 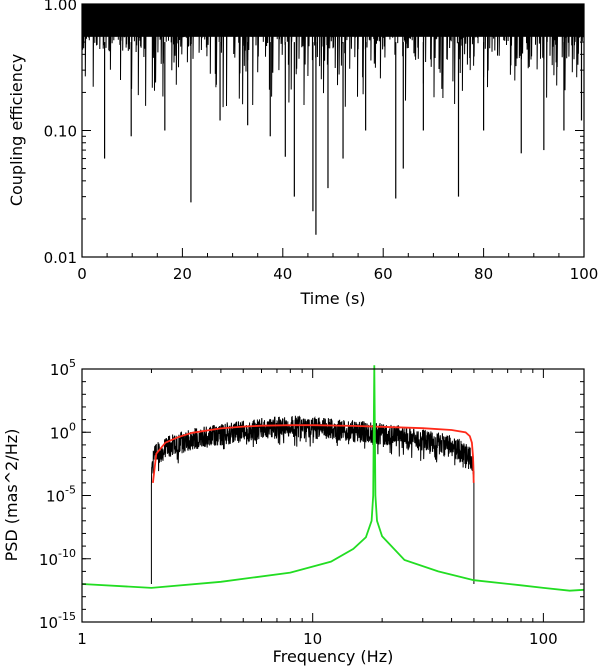 What do you see at coordinates (483, 274) in the screenshot?
I see `x-tick-label-4: 80` at bounding box center [483, 274].